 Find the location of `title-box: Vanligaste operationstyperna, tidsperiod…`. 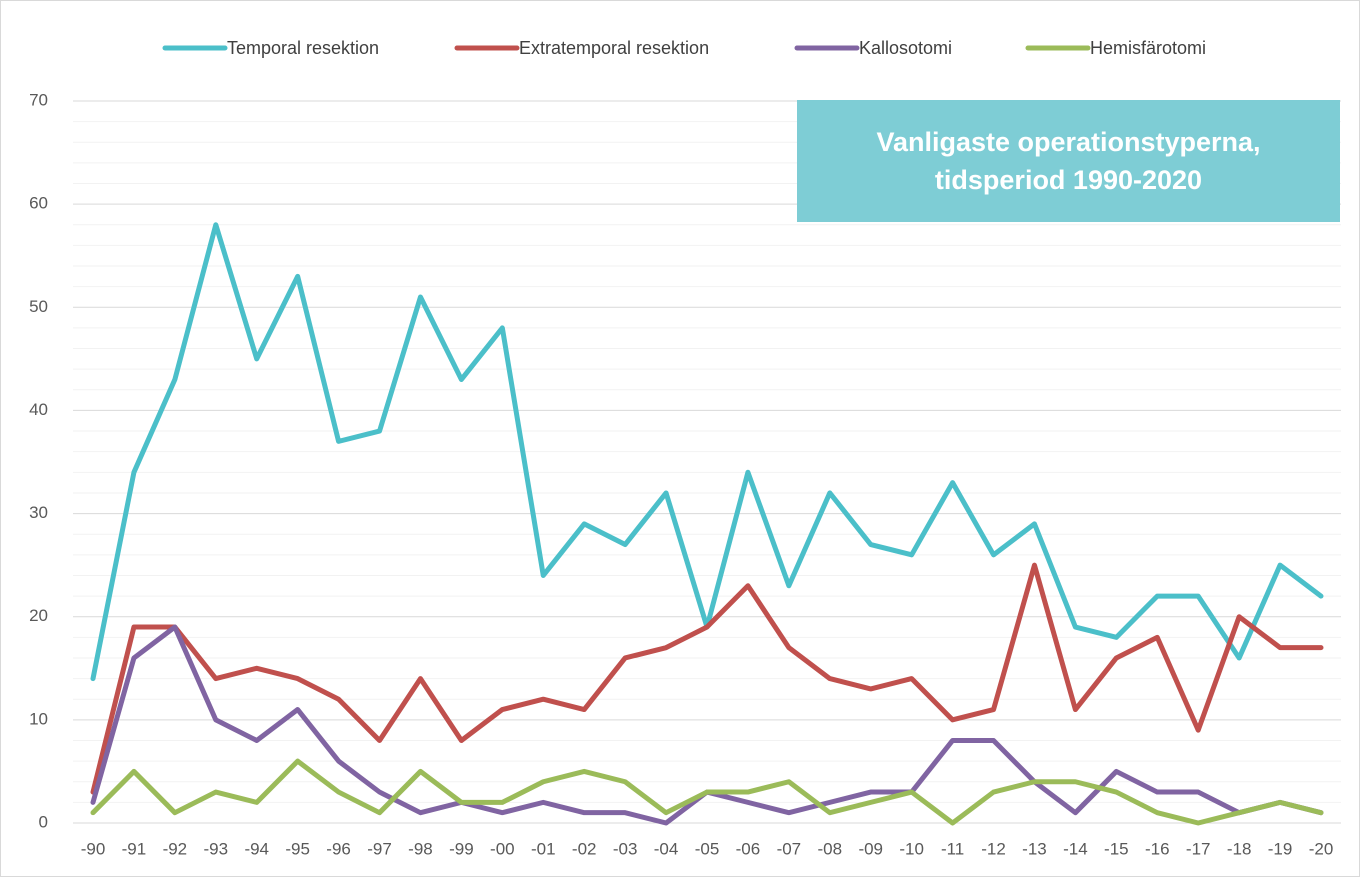

title-box: Vanligaste operationstyperna, tidsperiod… is located at coordinates (1068, 161).